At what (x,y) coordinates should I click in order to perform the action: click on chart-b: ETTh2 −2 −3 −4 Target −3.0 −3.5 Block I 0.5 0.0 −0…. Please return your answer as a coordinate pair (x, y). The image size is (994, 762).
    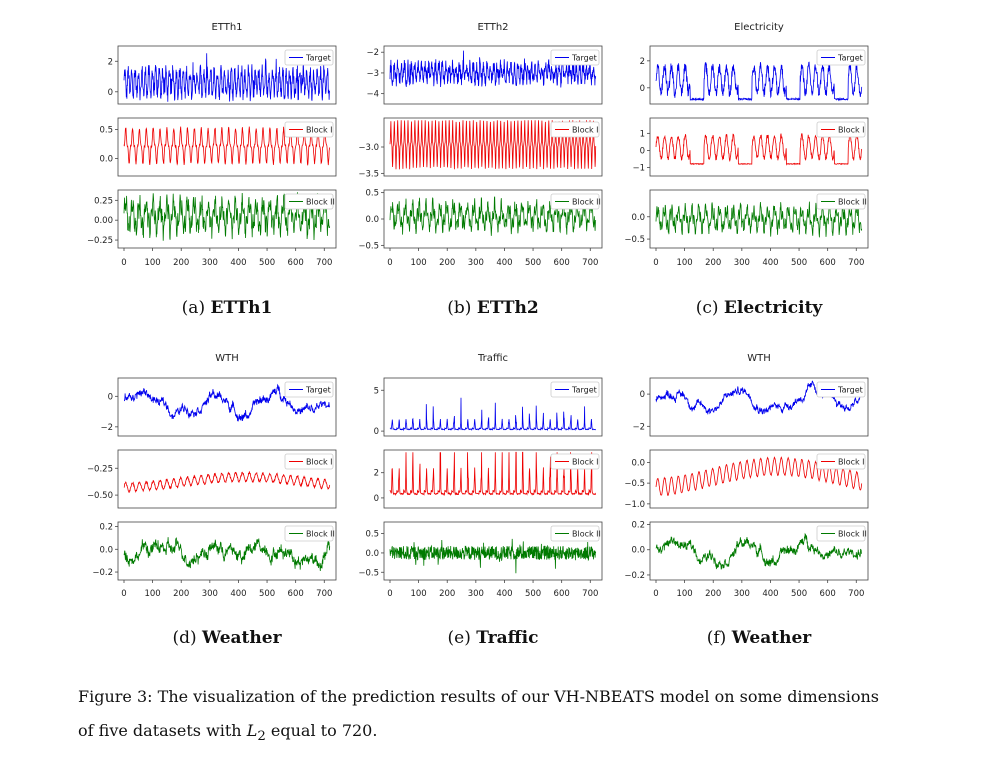
    Looking at the image, I should click on (480, 170).